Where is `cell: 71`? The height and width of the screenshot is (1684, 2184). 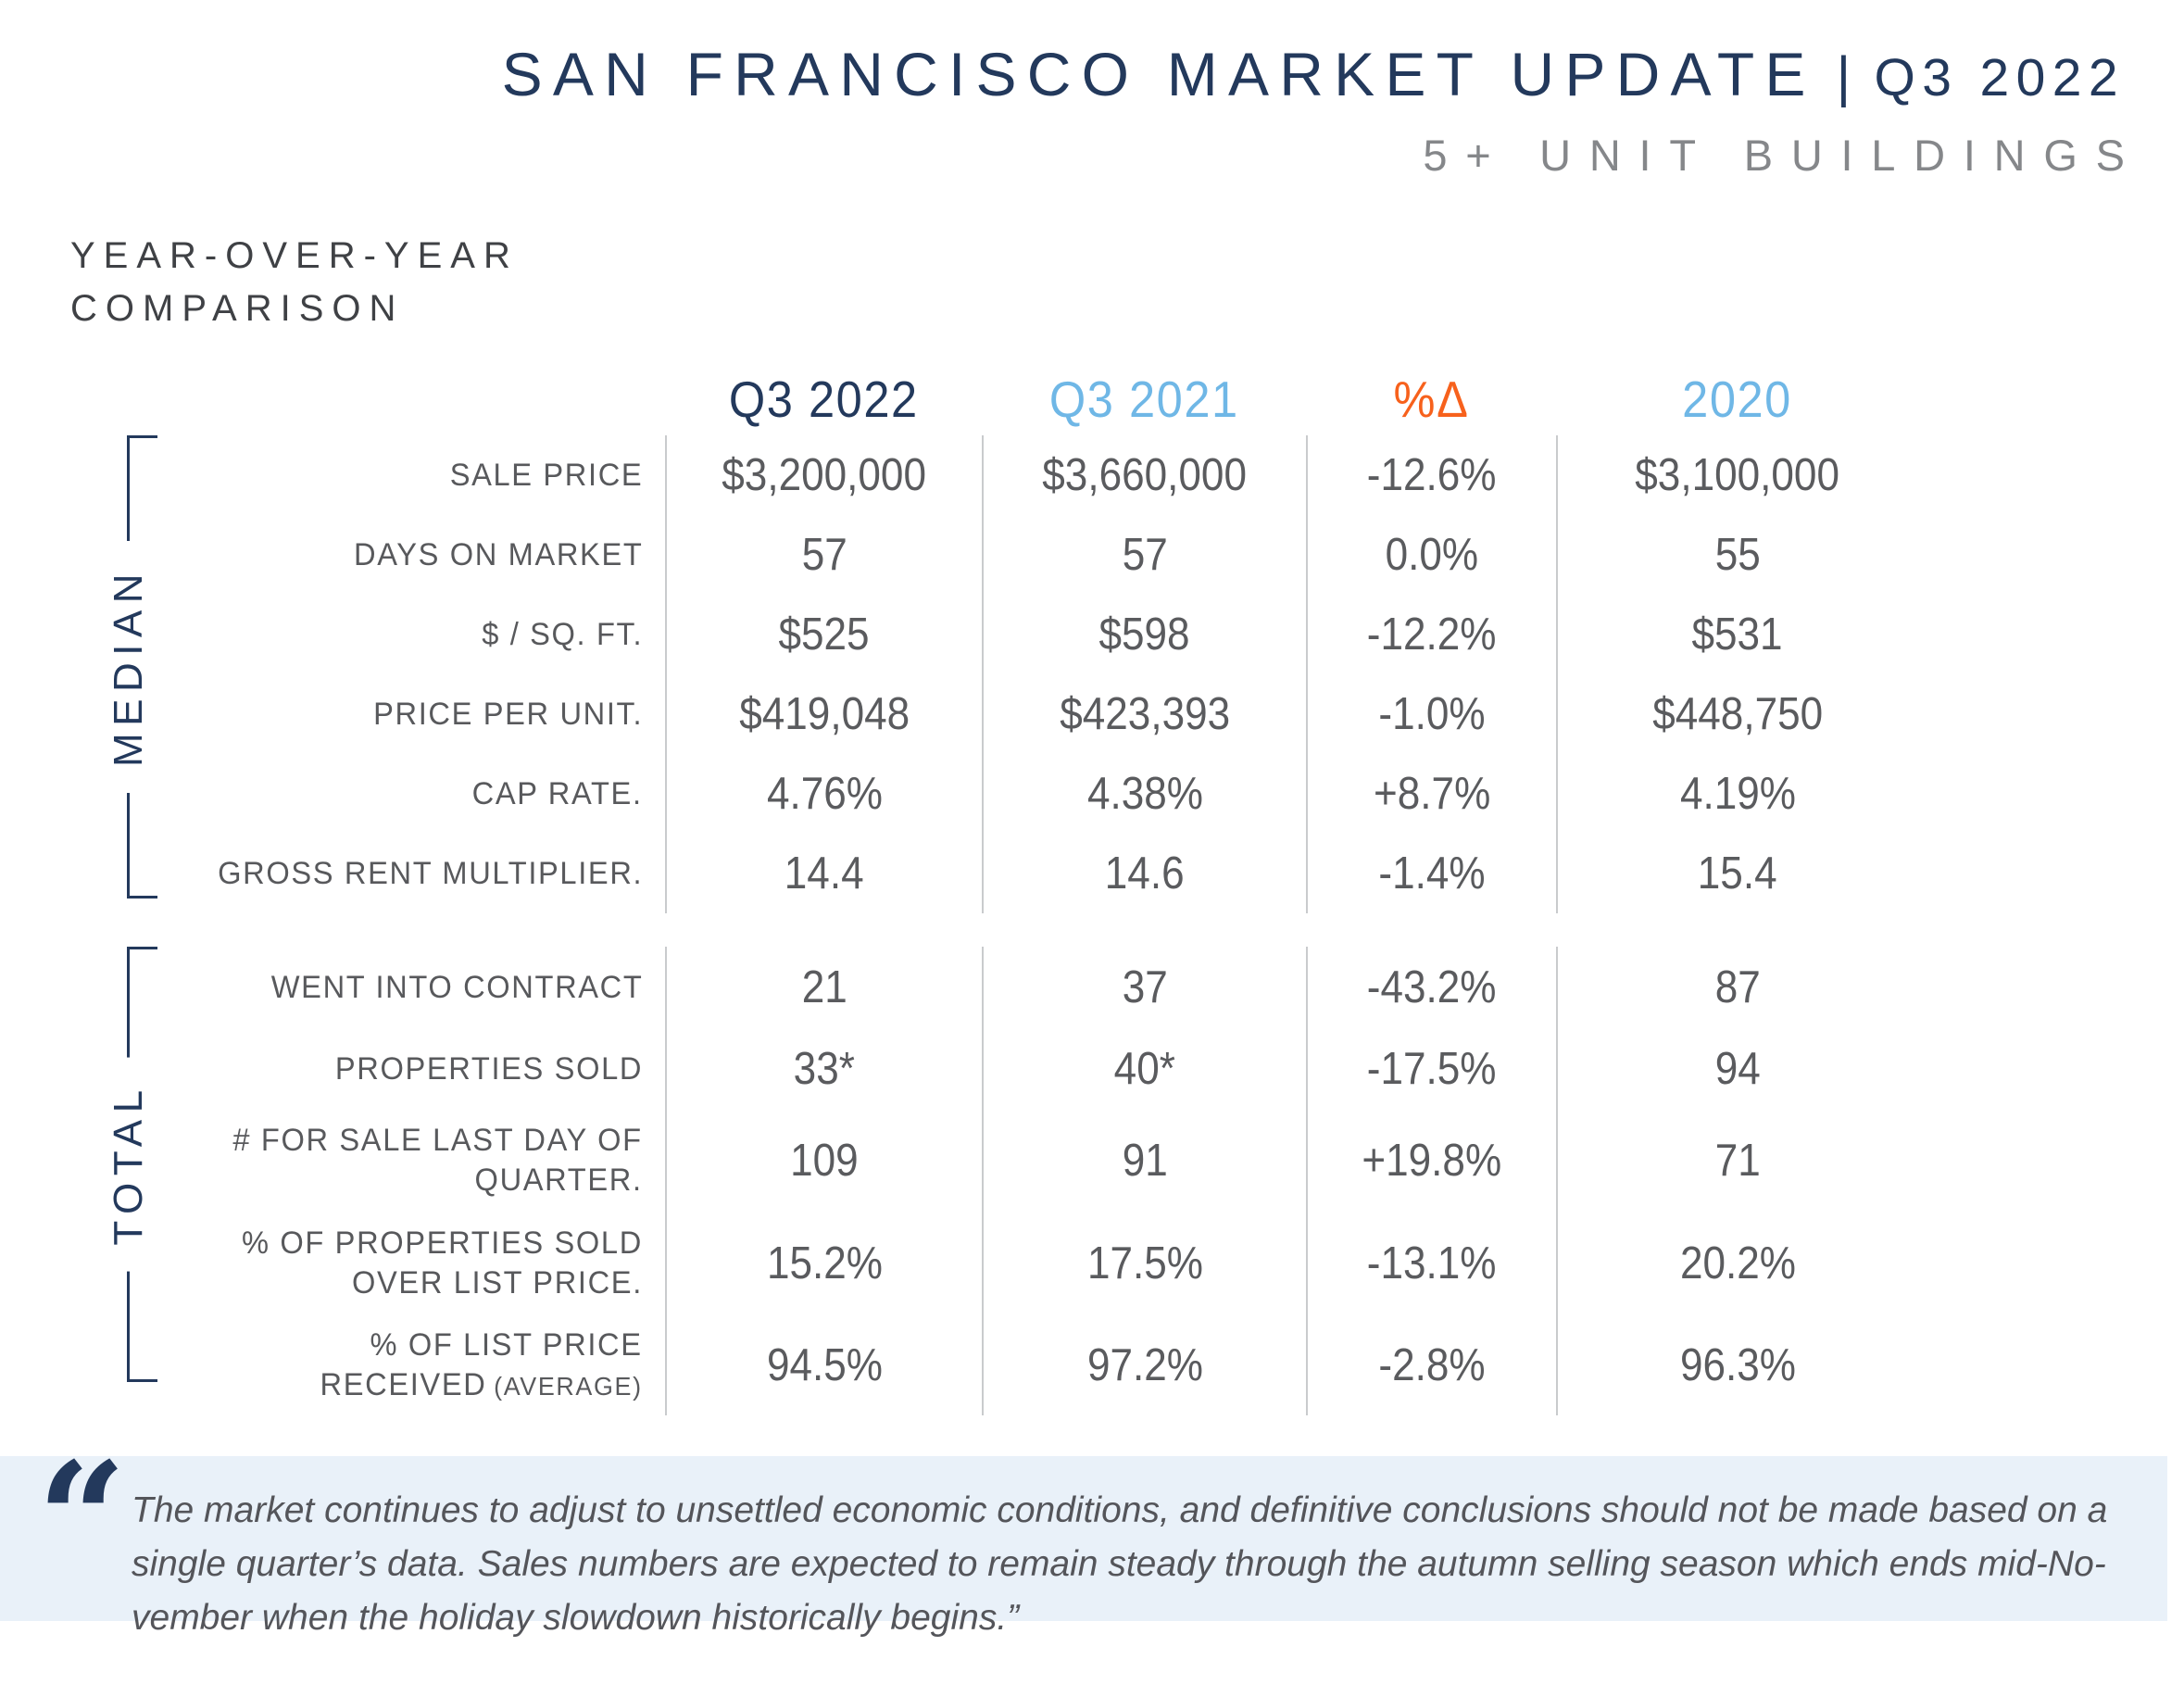
cell: 71 is located at coordinates (1736, 1161).